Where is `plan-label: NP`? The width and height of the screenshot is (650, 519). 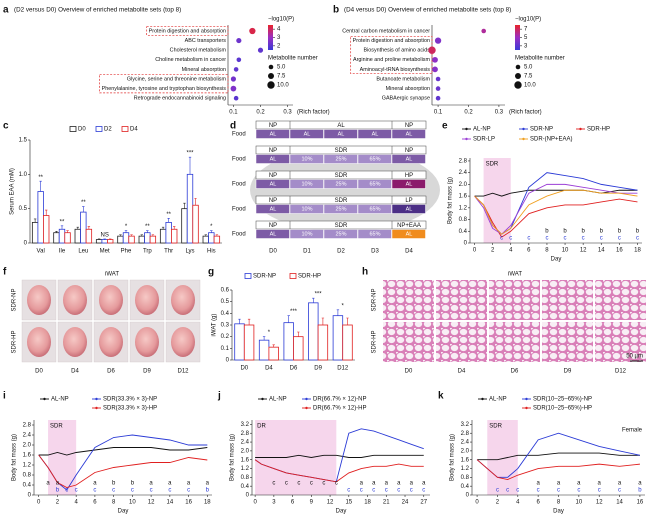
plan-label: NP is located at coordinates (409, 126).